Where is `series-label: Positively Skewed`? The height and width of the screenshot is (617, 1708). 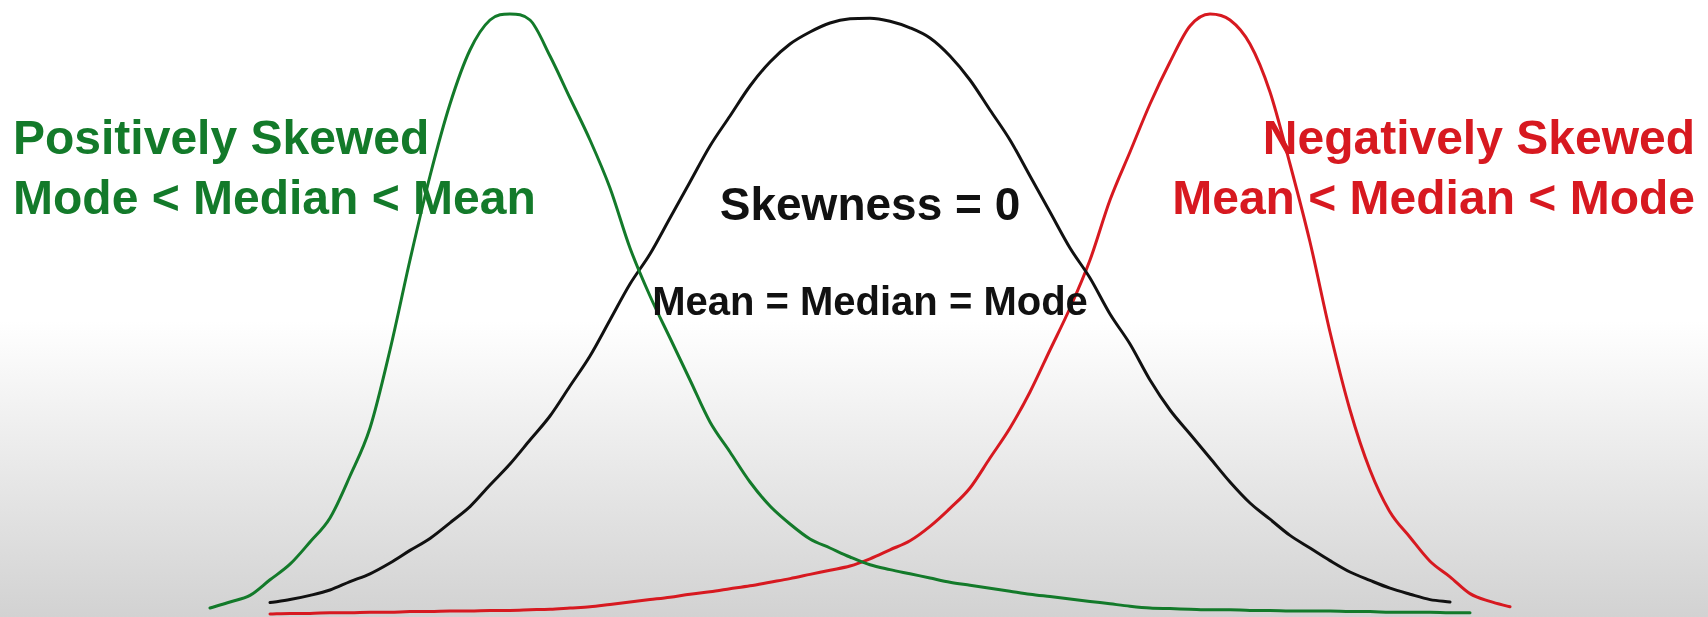
series-label: Positively Skewed is located at coordinates (221, 137).